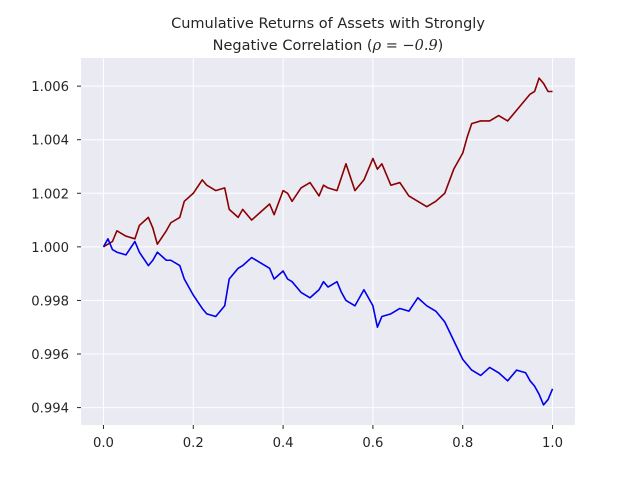 Image resolution: width=640 pixels, height=480 pixels. I want to click on chart-title-line2-prefix: Negative Correlation (, so click(293, 46).